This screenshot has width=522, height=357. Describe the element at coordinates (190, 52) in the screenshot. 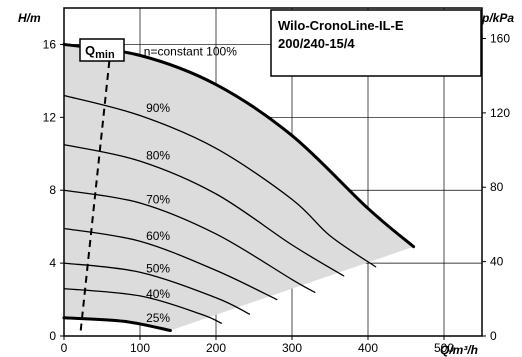

I see `curve-label-0: n=constant 100%` at that location.